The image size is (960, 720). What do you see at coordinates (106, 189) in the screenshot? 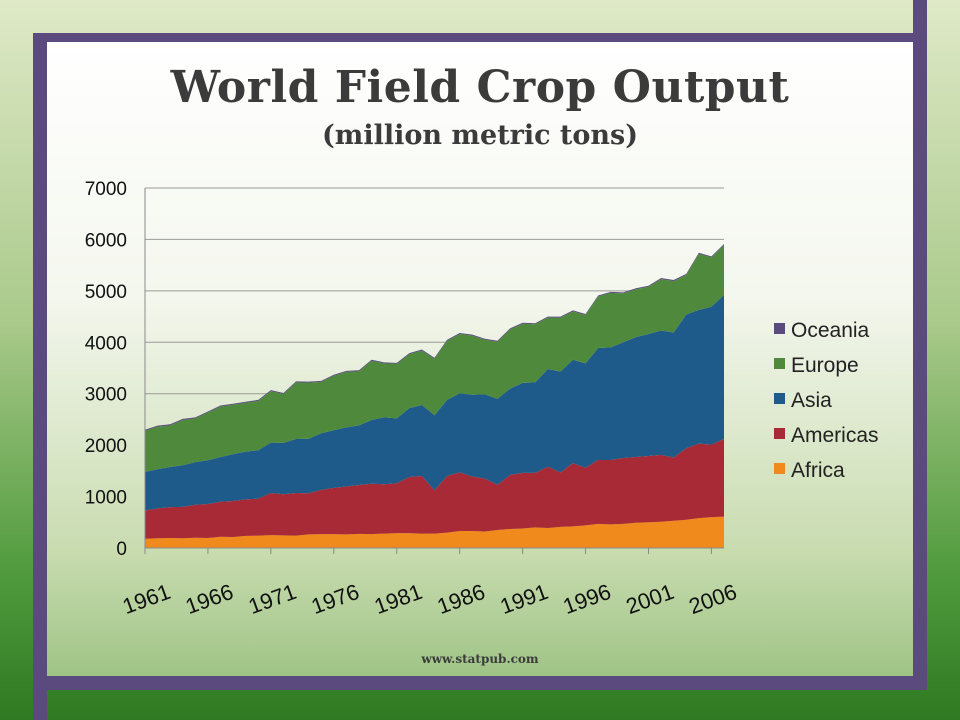
I see `y-tick-label: 7000` at bounding box center [106, 189].